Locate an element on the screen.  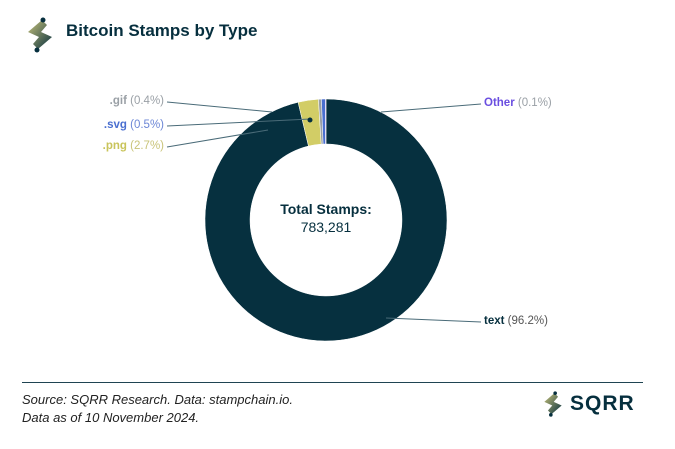
sqrr-logo-icon is located at coordinates (40, 35).